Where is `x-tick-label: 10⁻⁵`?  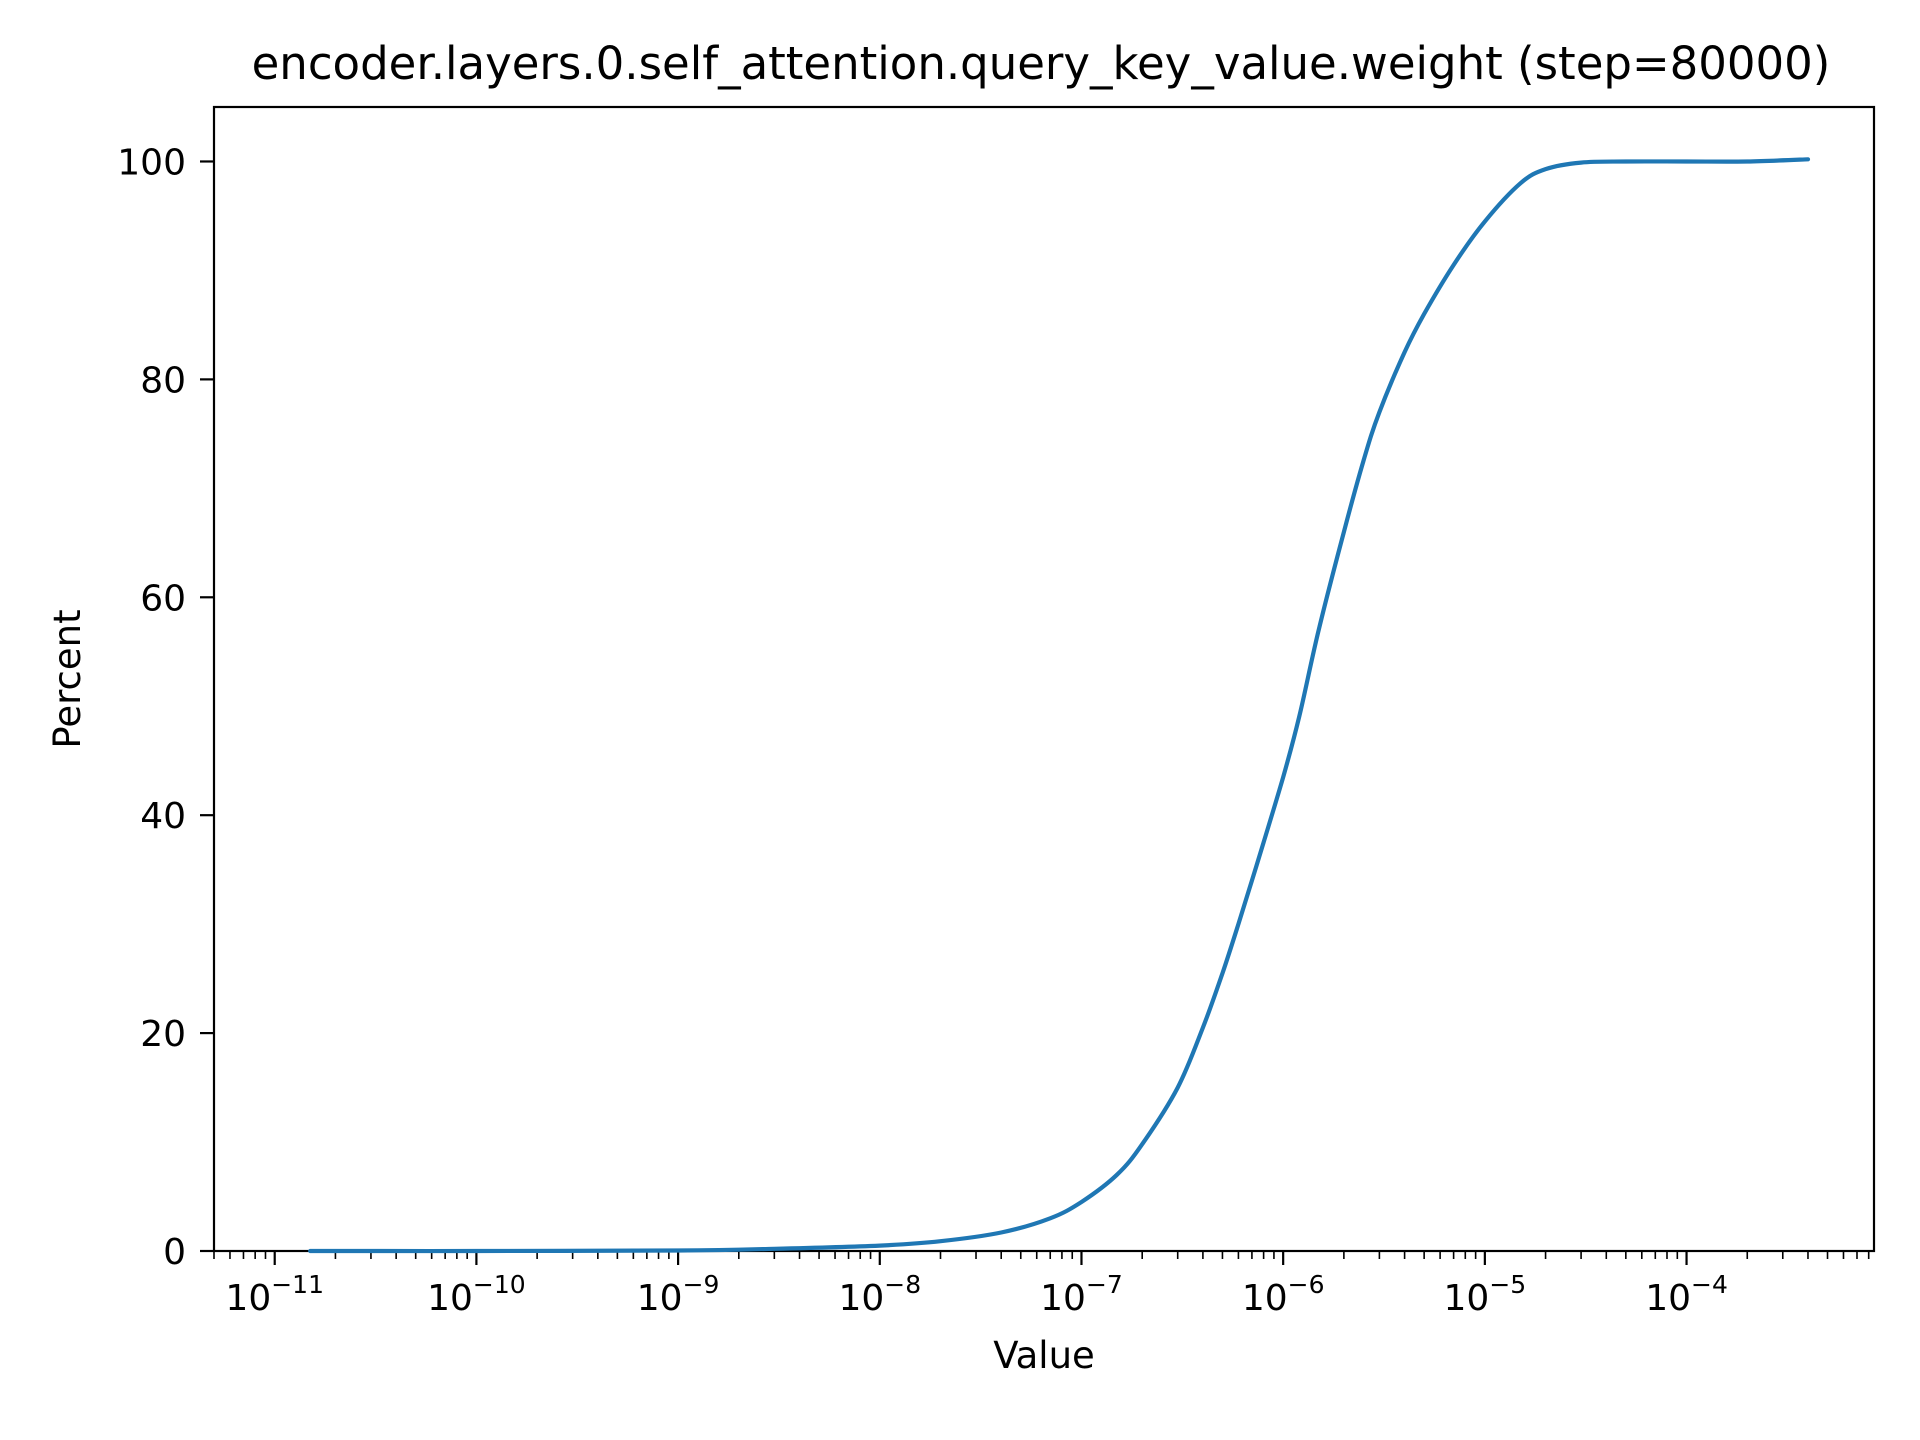 x-tick-label: 10⁻⁵ is located at coordinates (1485, 1294).